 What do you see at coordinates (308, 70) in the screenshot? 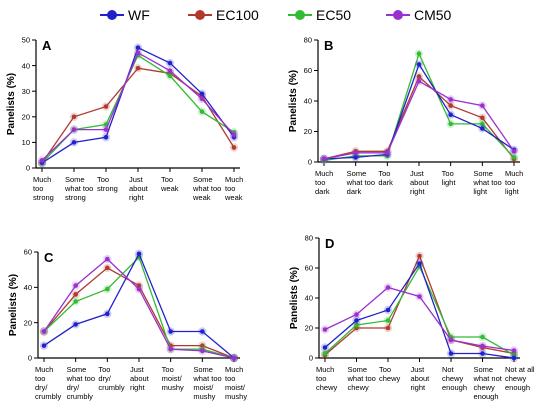
I see `y-tick-label: 60` at bounding box center [308, 70].